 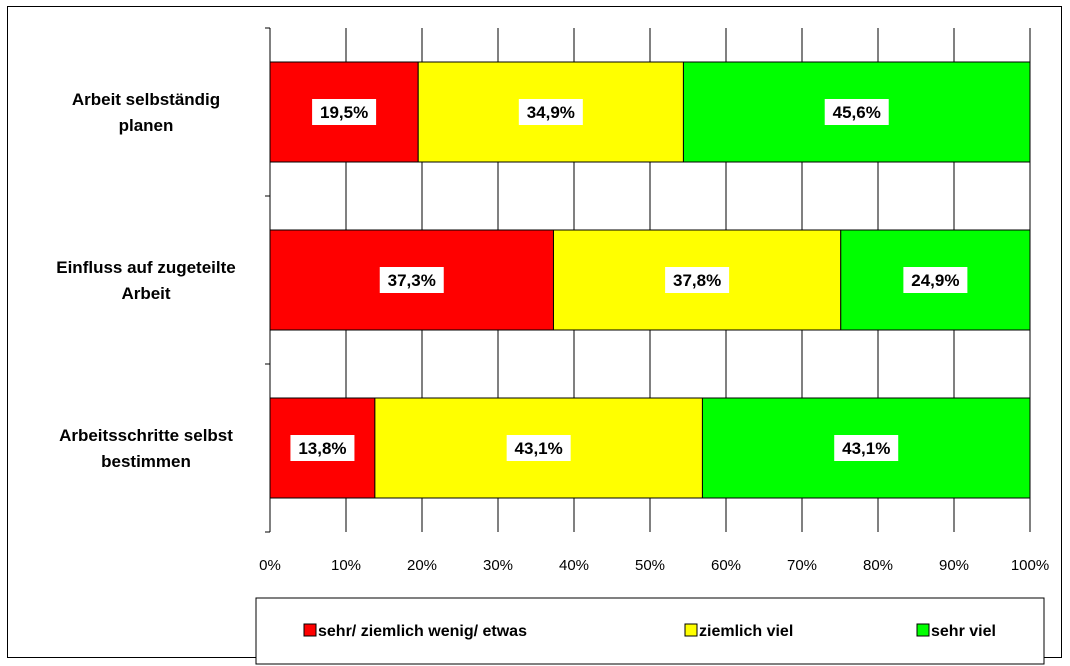 What do you see at coordinates (145, 293) in the screenshot?
I see `category-label: Arbeit` at bounding box center [145, 293].